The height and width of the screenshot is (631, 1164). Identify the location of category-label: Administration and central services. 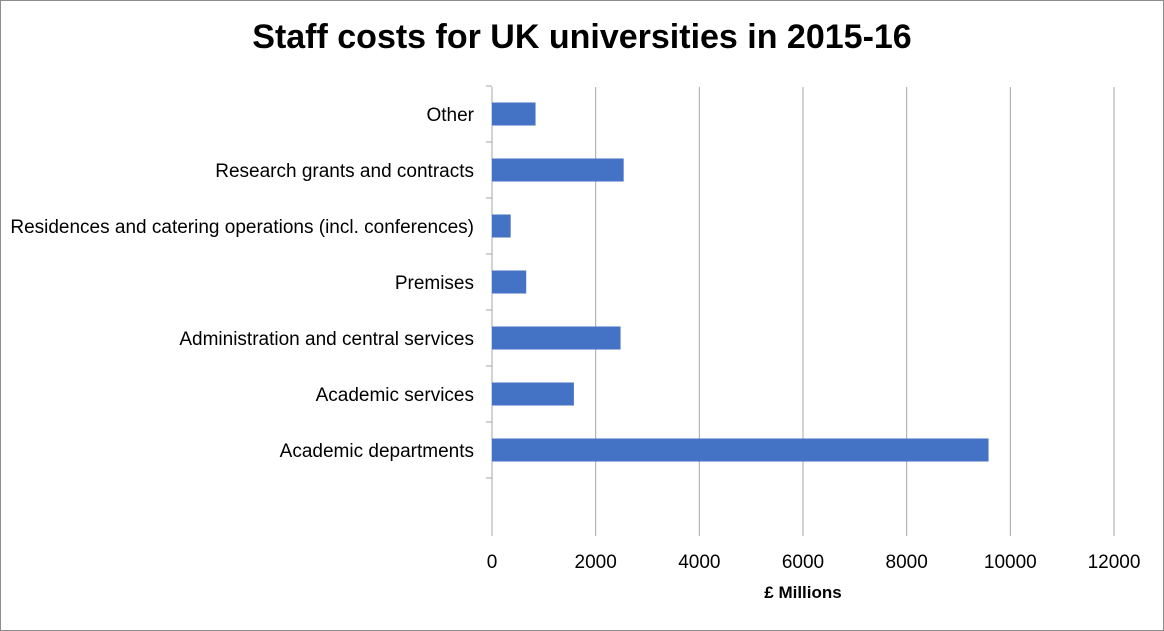
(326, 339).